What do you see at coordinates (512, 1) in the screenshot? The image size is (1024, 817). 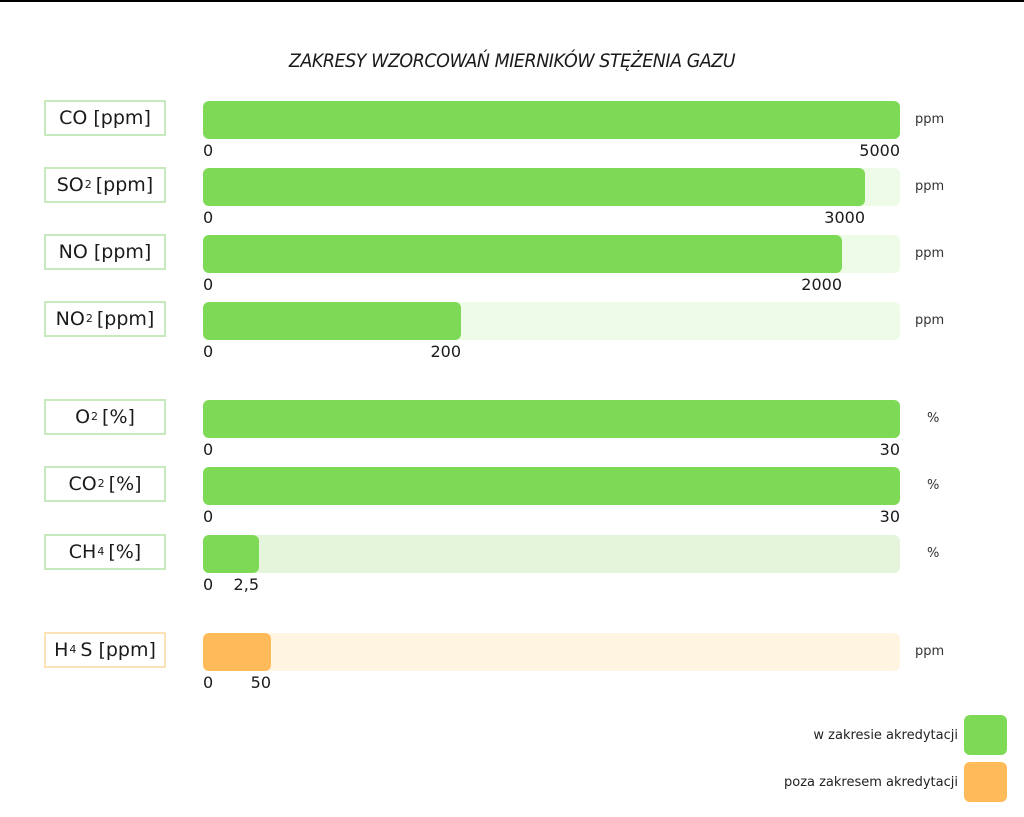 I see `top-border` at bounding box center [512, 1].